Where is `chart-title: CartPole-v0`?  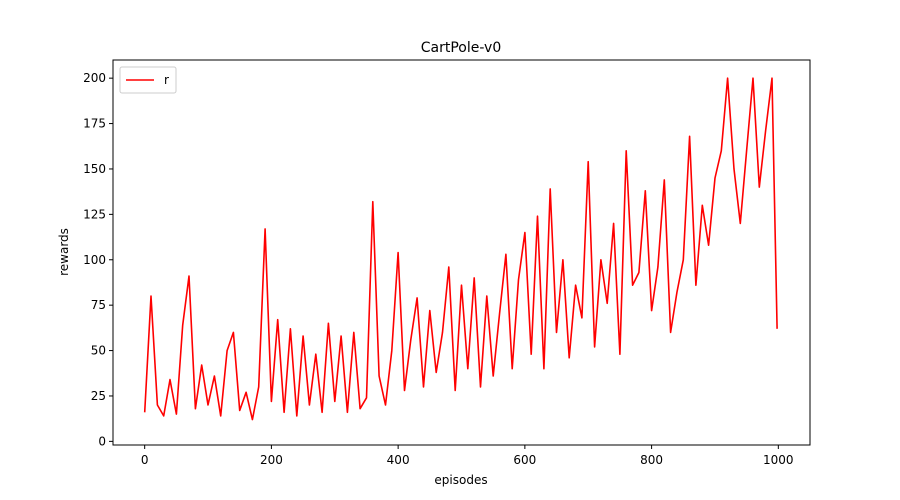
chart-title: CartPole-v0 is located at coordinates (461, 48).